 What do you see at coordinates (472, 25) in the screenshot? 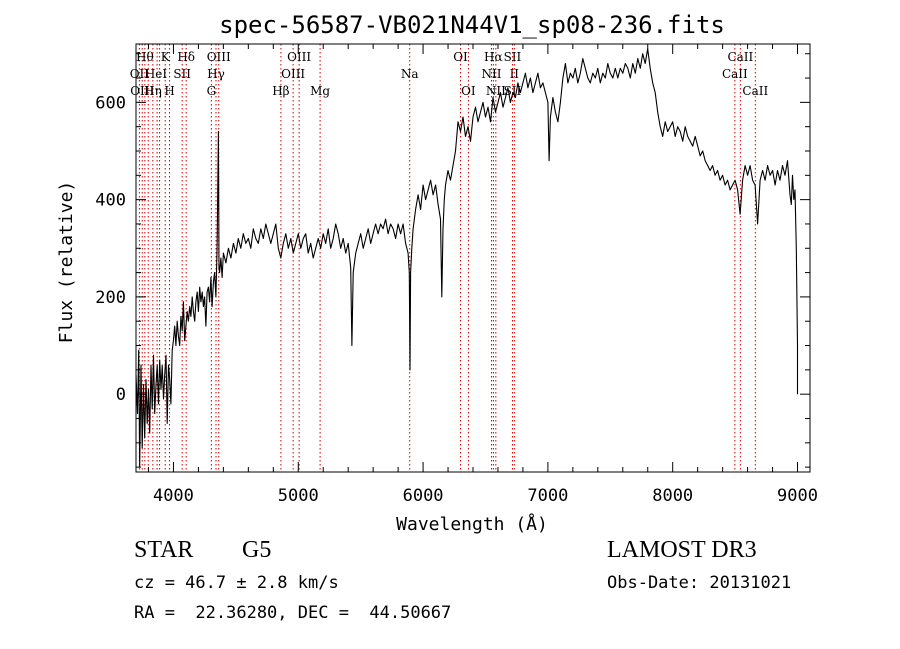
I see `chart-title: spec-56587-VB021N44V1_sp08-236.fits` at bounding box center [472, 25].